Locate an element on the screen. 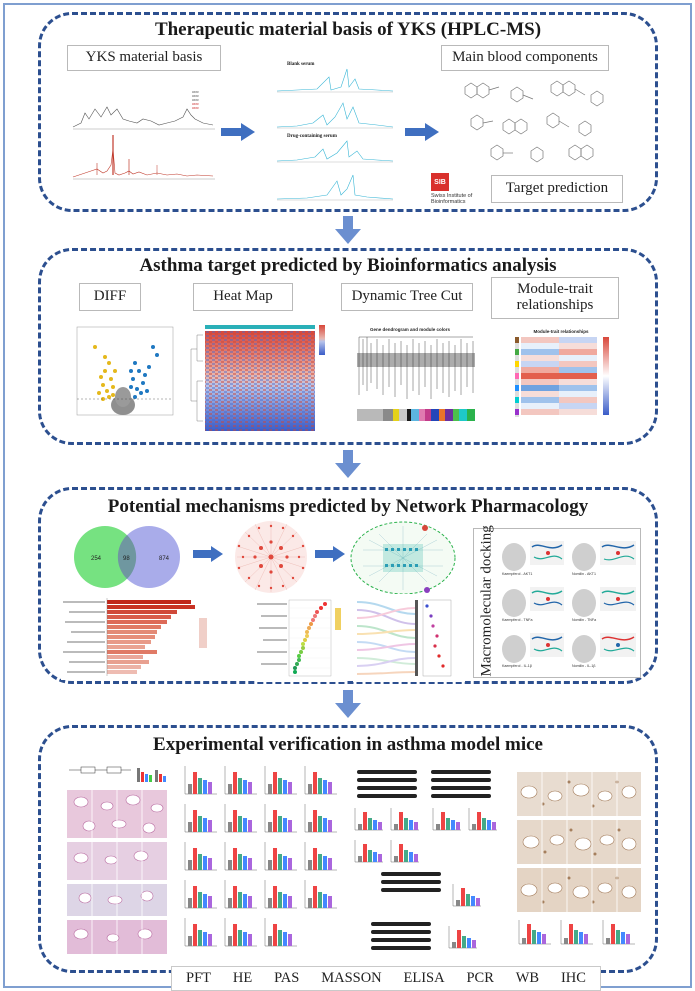  chemical-structures-figure is located at coordinates (533, 123).